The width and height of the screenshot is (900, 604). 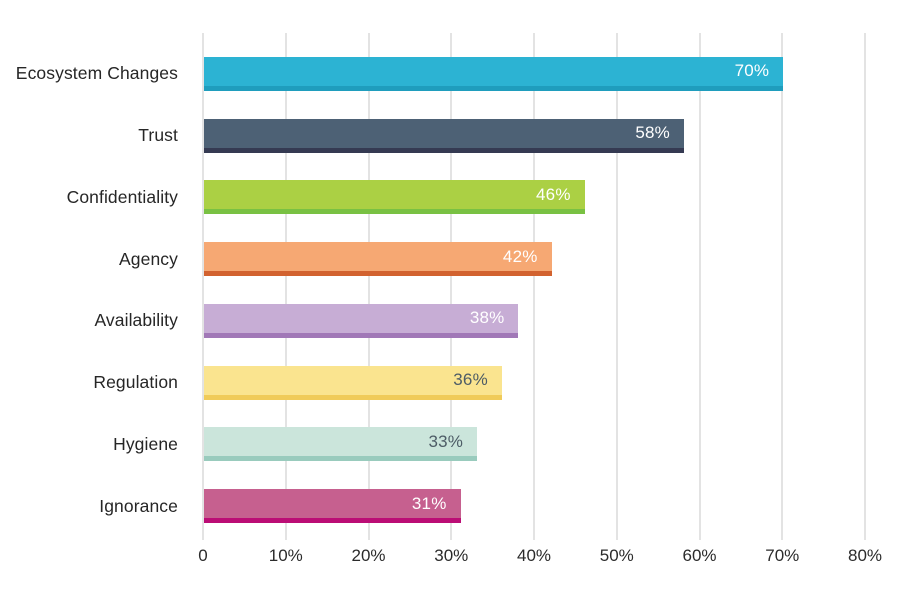 What do you see at coordinates (394, 197) in the screenshot?
I see `bar: 46%` at bounding box center [394, 197].